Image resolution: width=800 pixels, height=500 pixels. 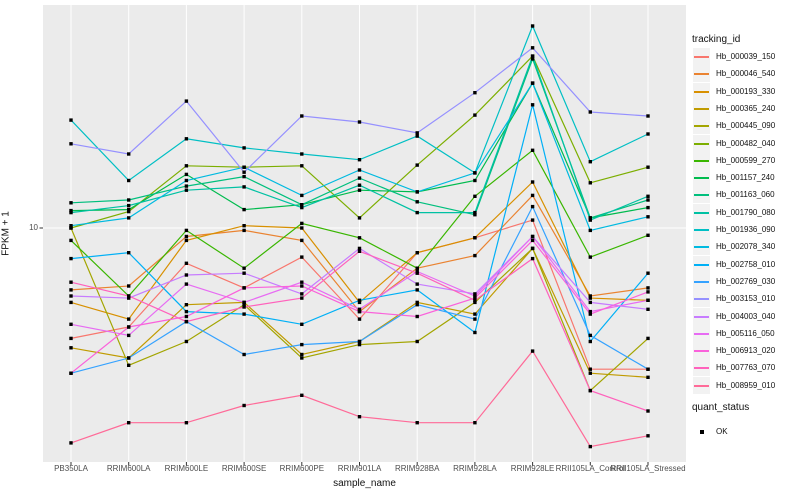 What do you see at coordinates (746, 91) in the screenshot?
I see `legend-item-label: Hb_000193_330` at bounding box center [746, 91].